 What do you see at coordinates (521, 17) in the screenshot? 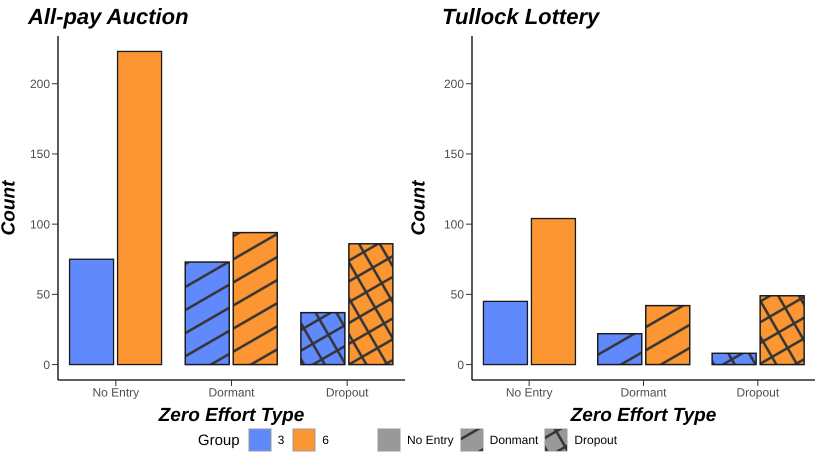
I see `chart-title: Tullock Lottery` at bounding box center [521, 17].